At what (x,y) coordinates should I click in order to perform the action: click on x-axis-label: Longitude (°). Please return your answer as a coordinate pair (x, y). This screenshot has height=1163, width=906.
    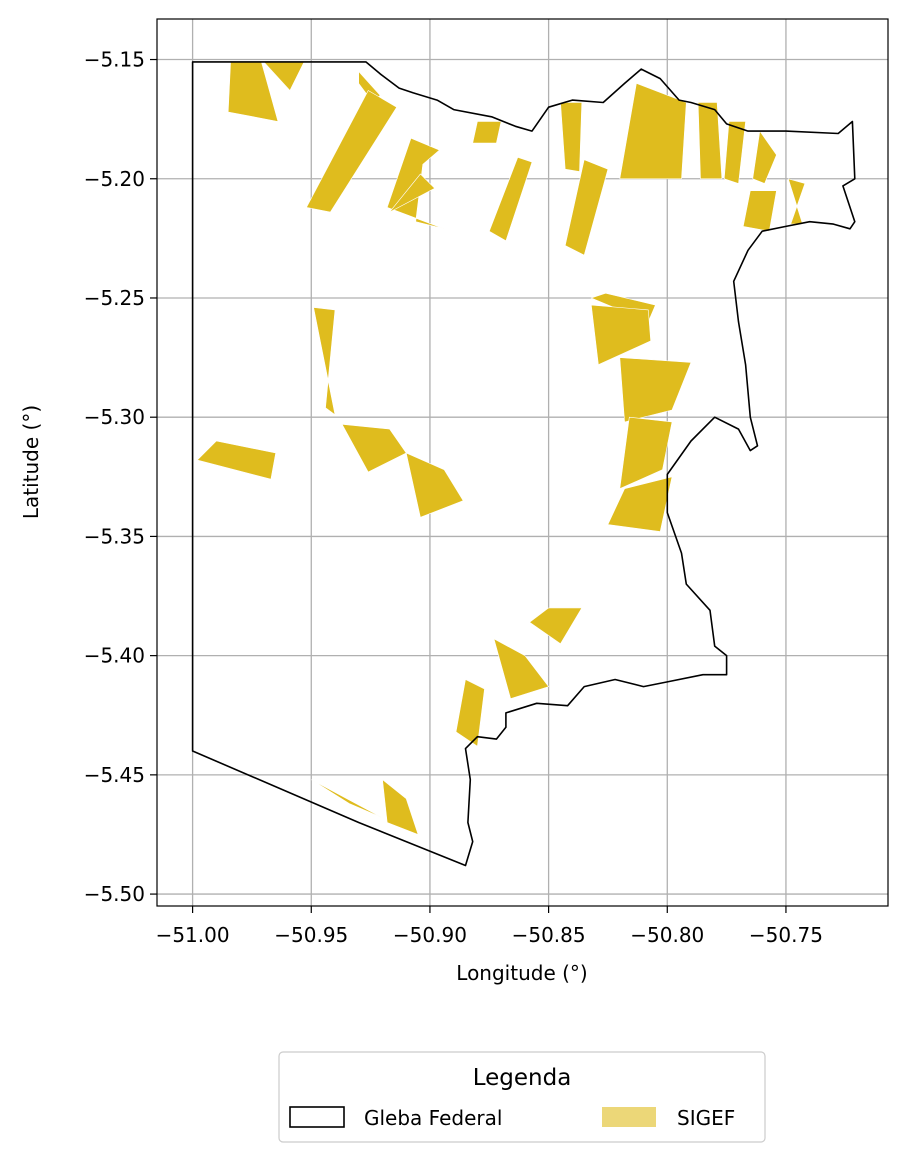
    Looking at the image, I should click on (521, 973).